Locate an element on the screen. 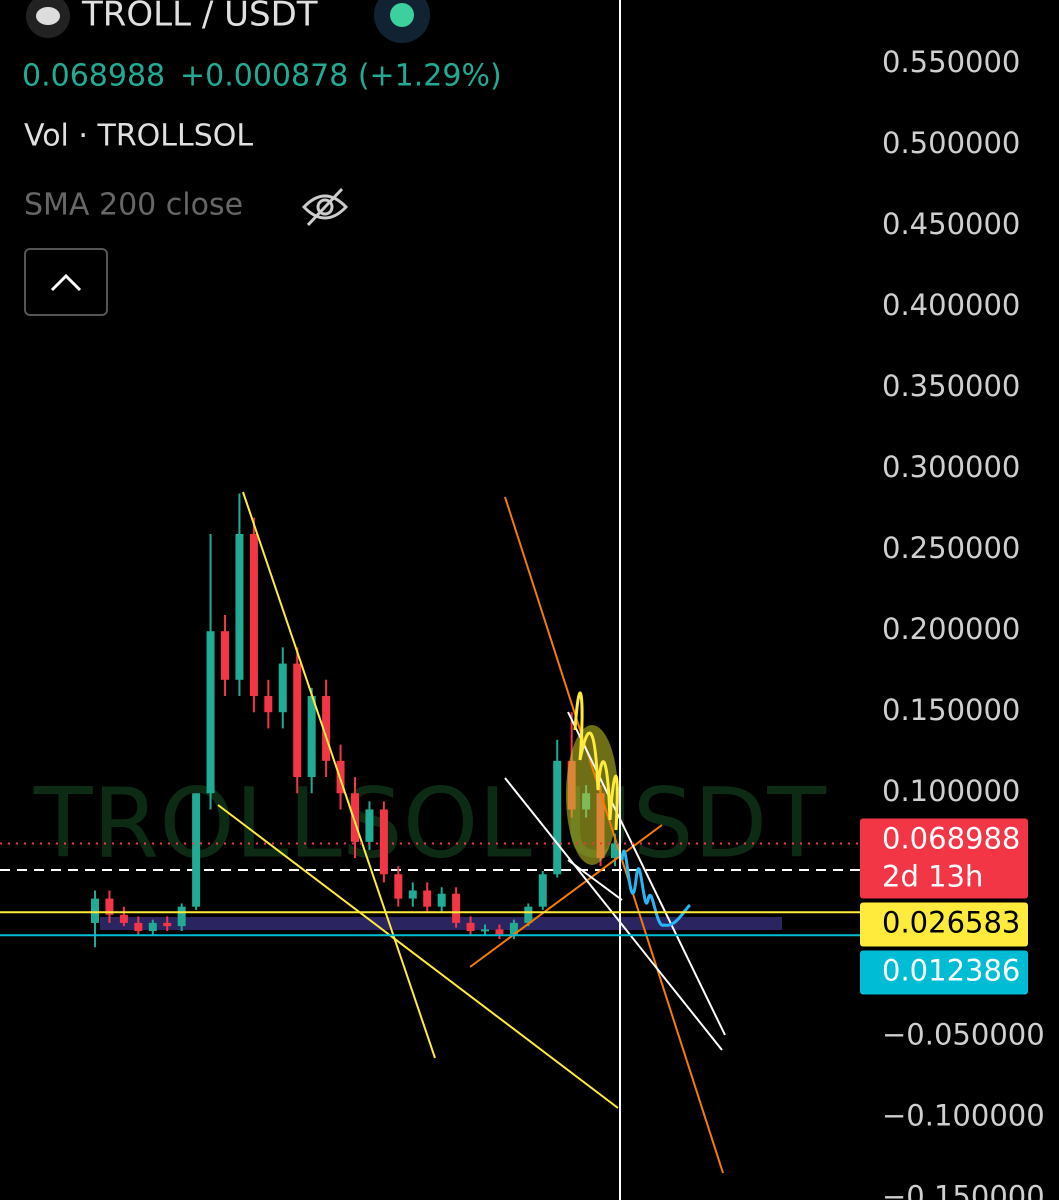 Image resolution: width=1059 pixels, height=1200 pixels. y-tick-label: 0.100000 is located at coordinates (951, 791).